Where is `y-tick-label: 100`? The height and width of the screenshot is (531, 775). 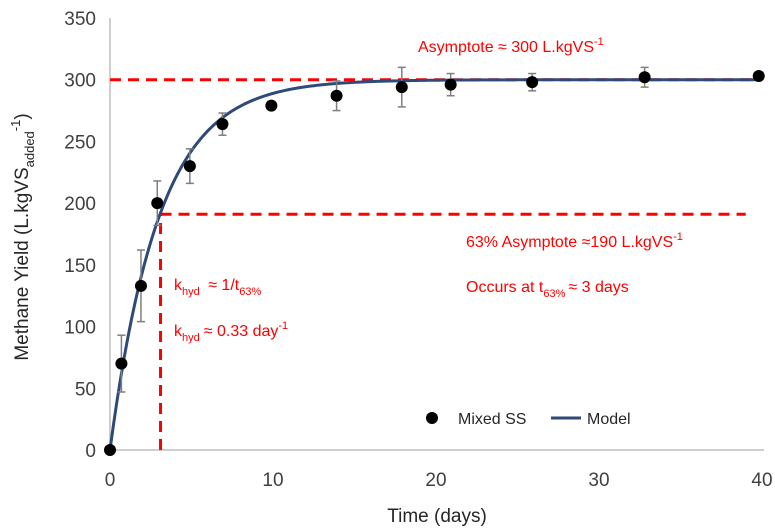 y-tick-label: 100 is located at coordinates (80, 328).